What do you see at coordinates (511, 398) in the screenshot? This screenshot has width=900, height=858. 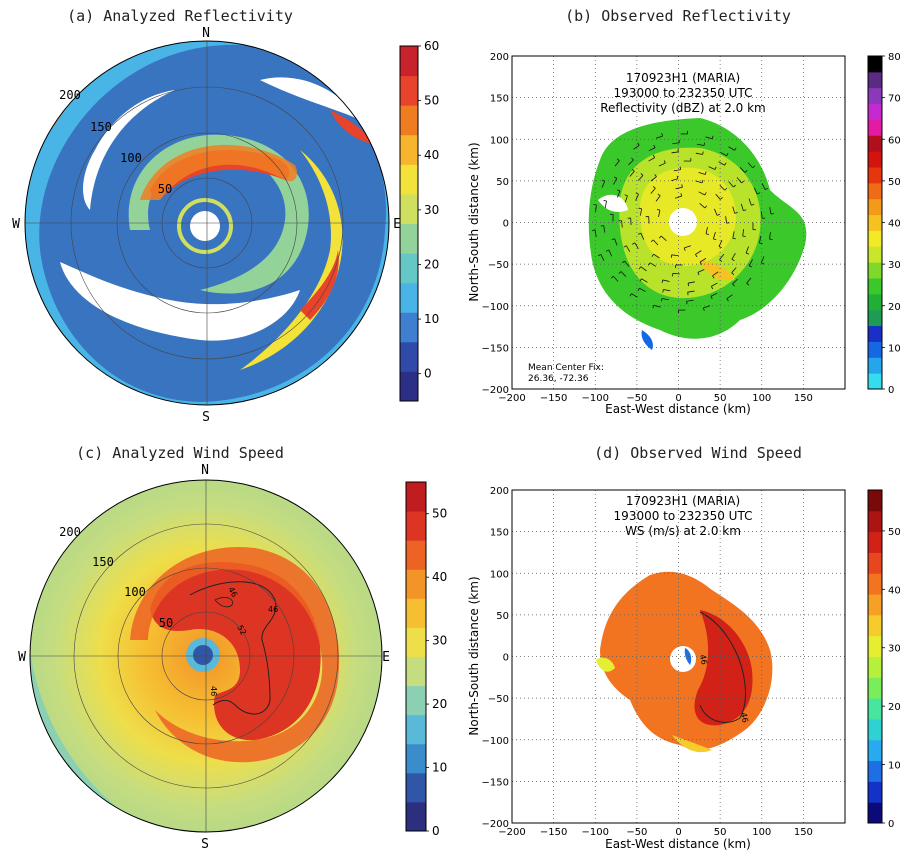 I see `x-tick-label: −200` at bounding box center [511, 398].